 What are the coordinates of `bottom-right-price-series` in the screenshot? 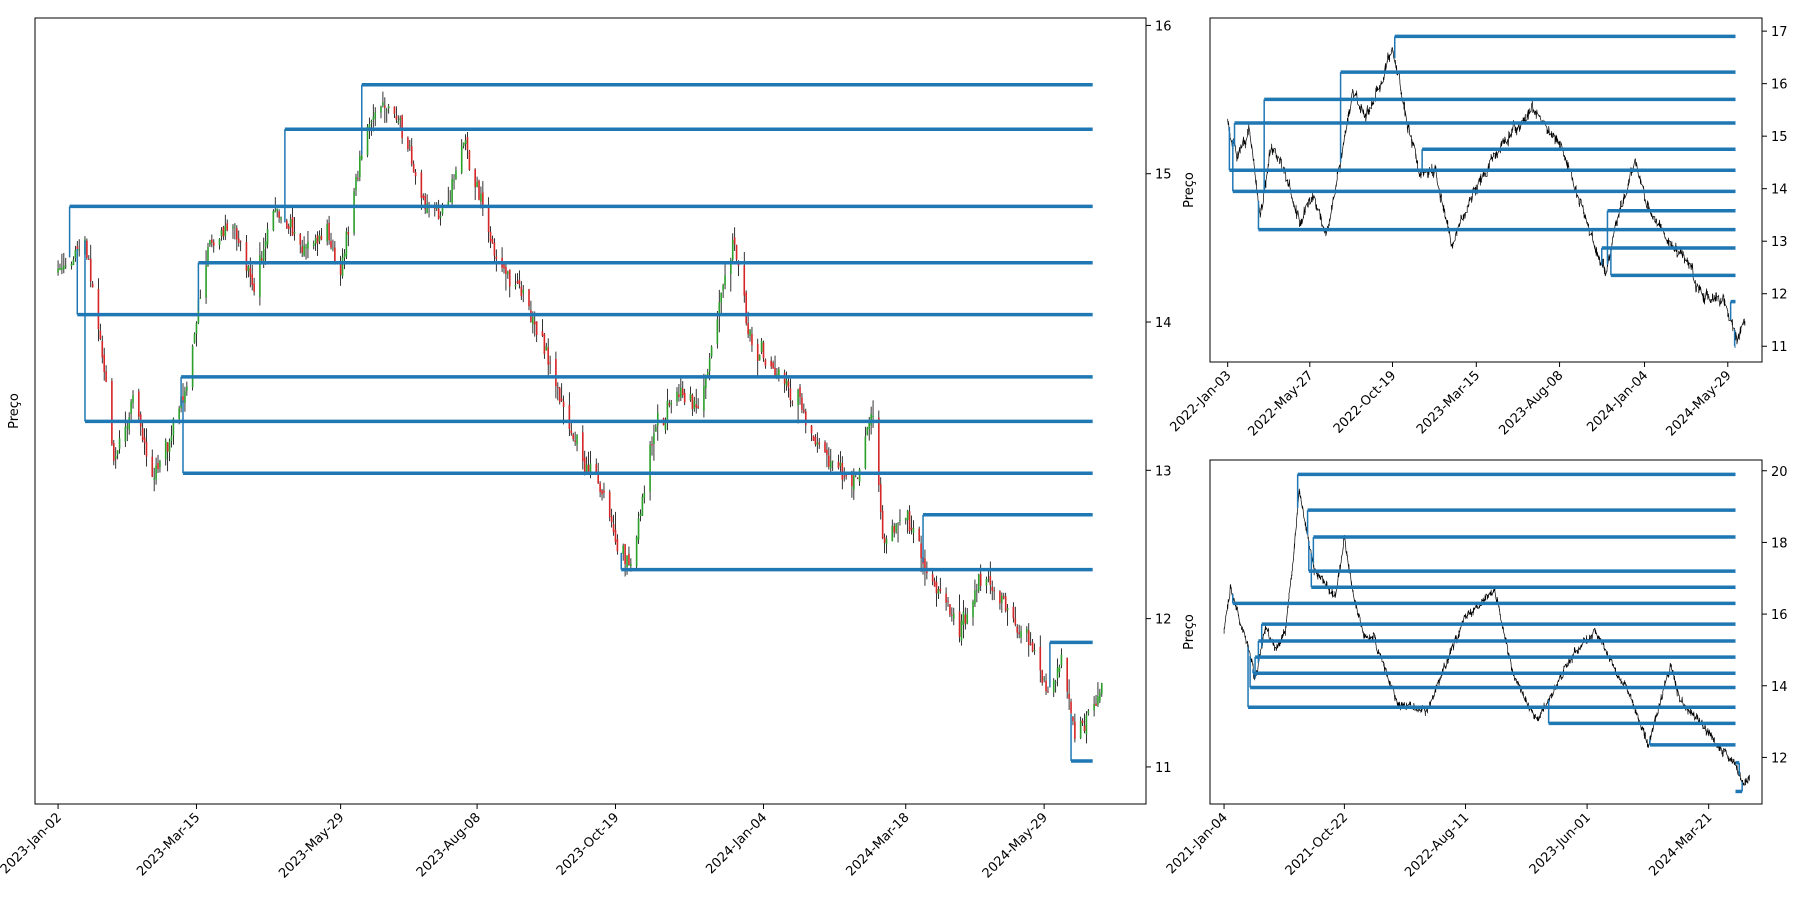 It's located at (1486, 637).